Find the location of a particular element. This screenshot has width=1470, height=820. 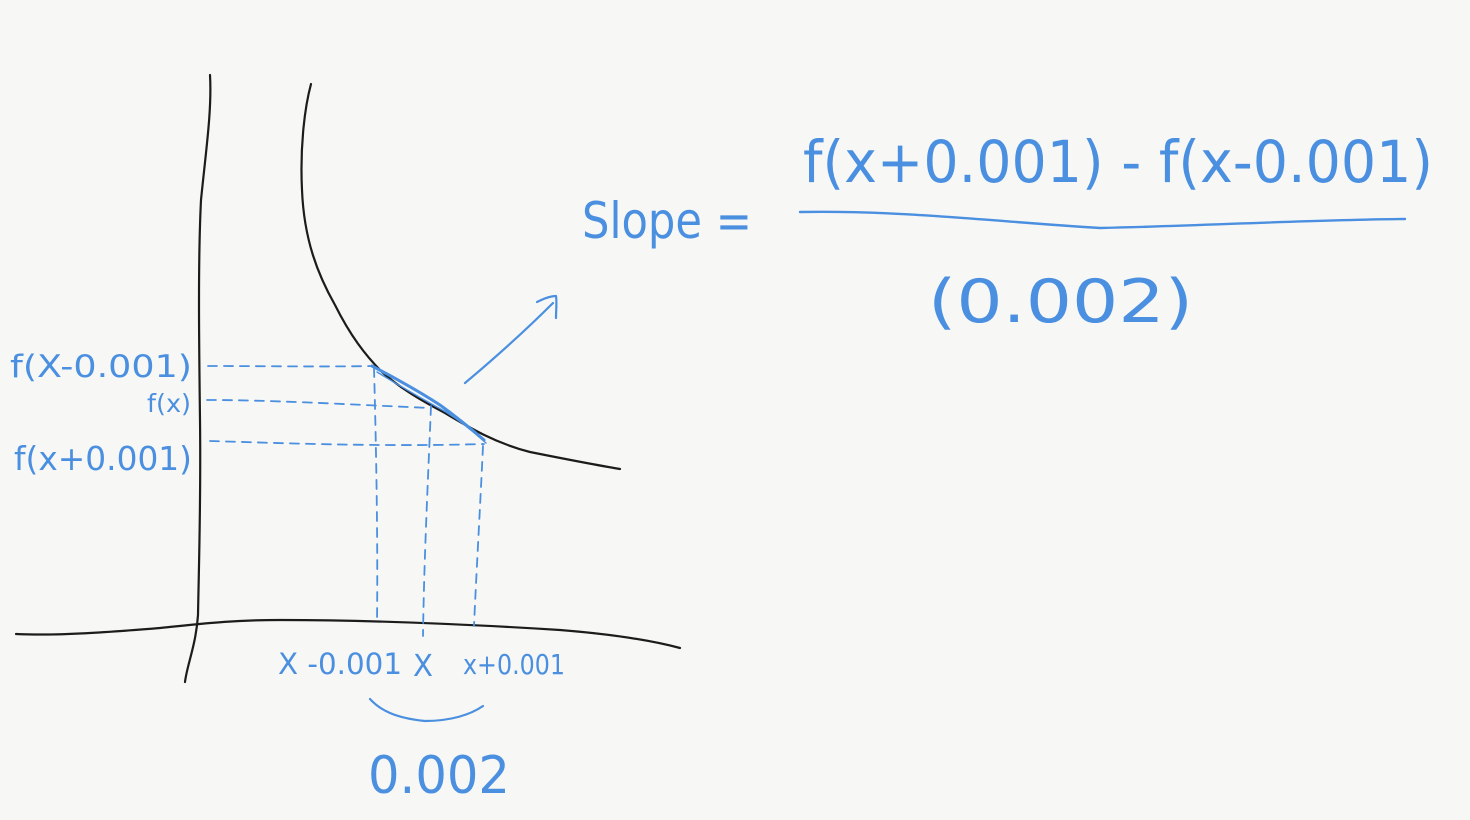

label-f-x-plus: f(x+0.001) is located at coordinates (103, 458).